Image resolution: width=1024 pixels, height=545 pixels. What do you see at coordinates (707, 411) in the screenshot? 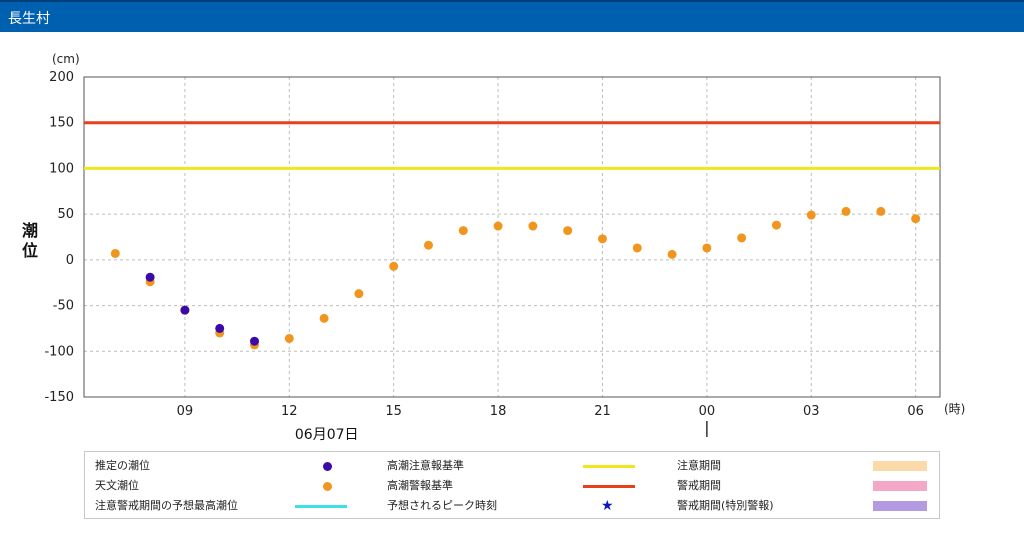
I see `x-tick-label: 00` at bounding box center [707, 411].